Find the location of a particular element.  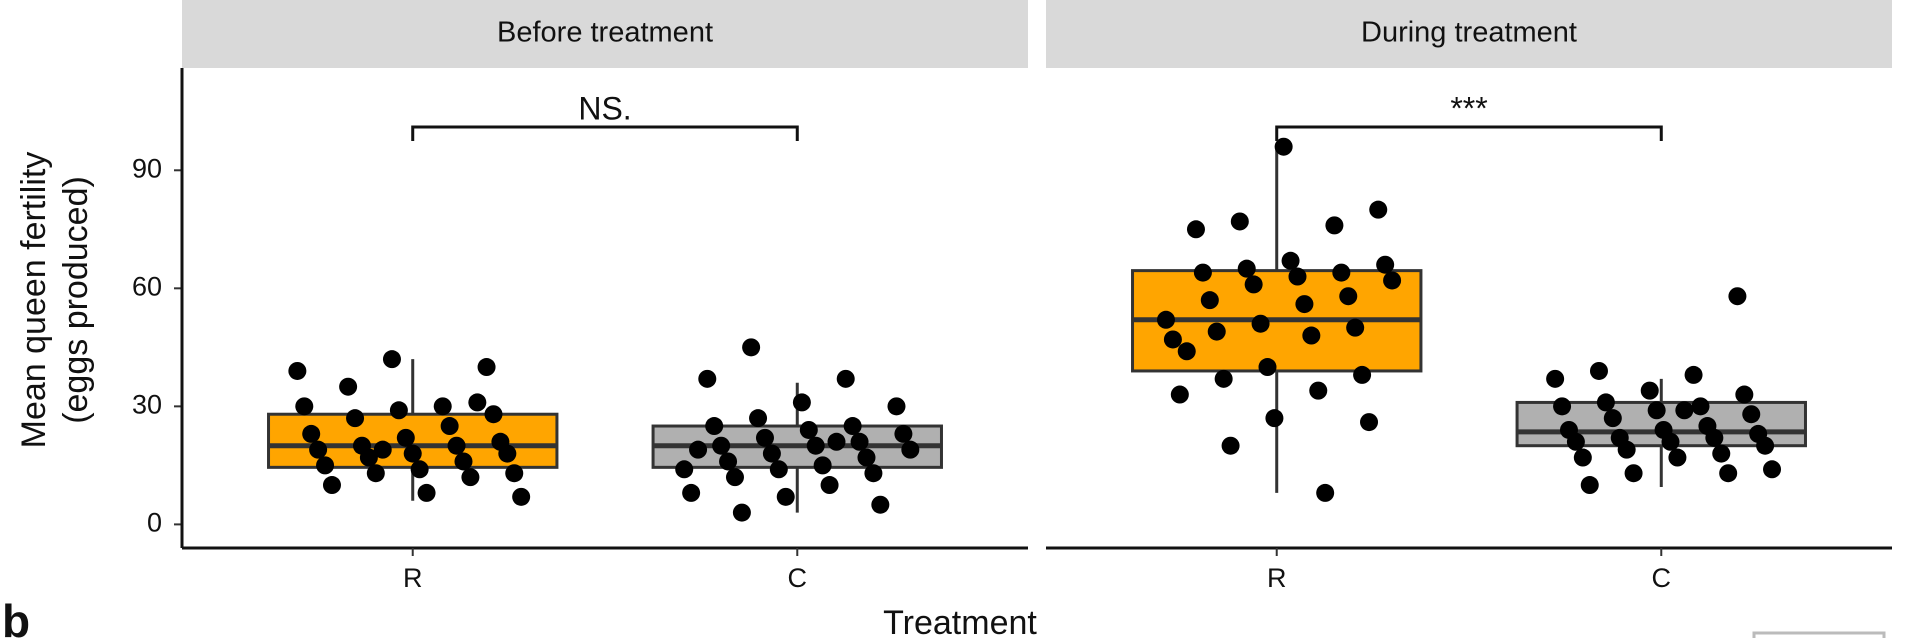

y-tick-label: 30 is located at coordinates (147, 404).